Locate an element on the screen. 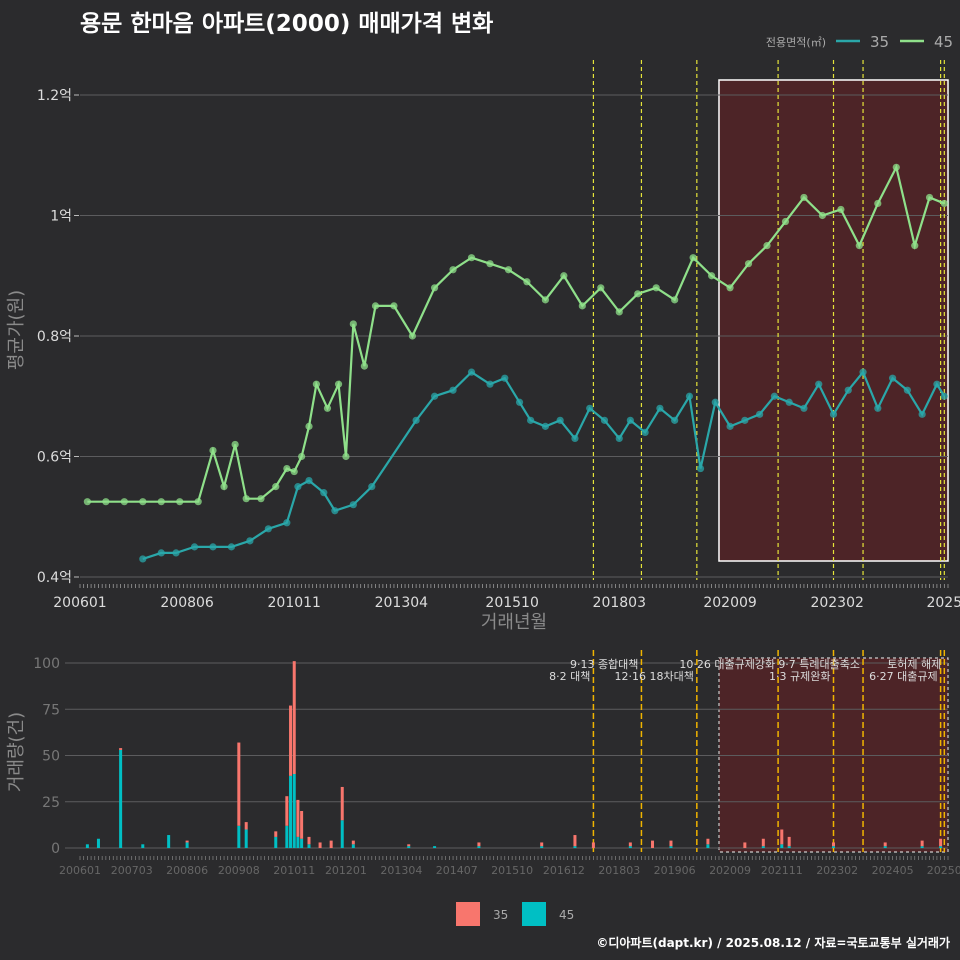 This screenshot has height=960, width=960. policy-label: 12·16 18차대책 is located at coordinates (653, 676).